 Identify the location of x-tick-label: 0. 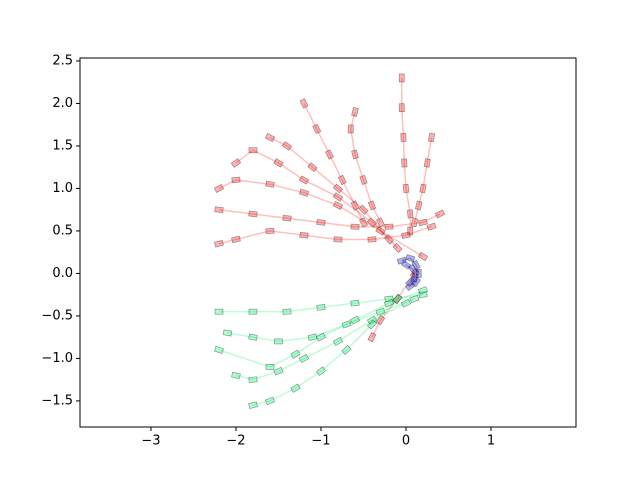
(406, 441).